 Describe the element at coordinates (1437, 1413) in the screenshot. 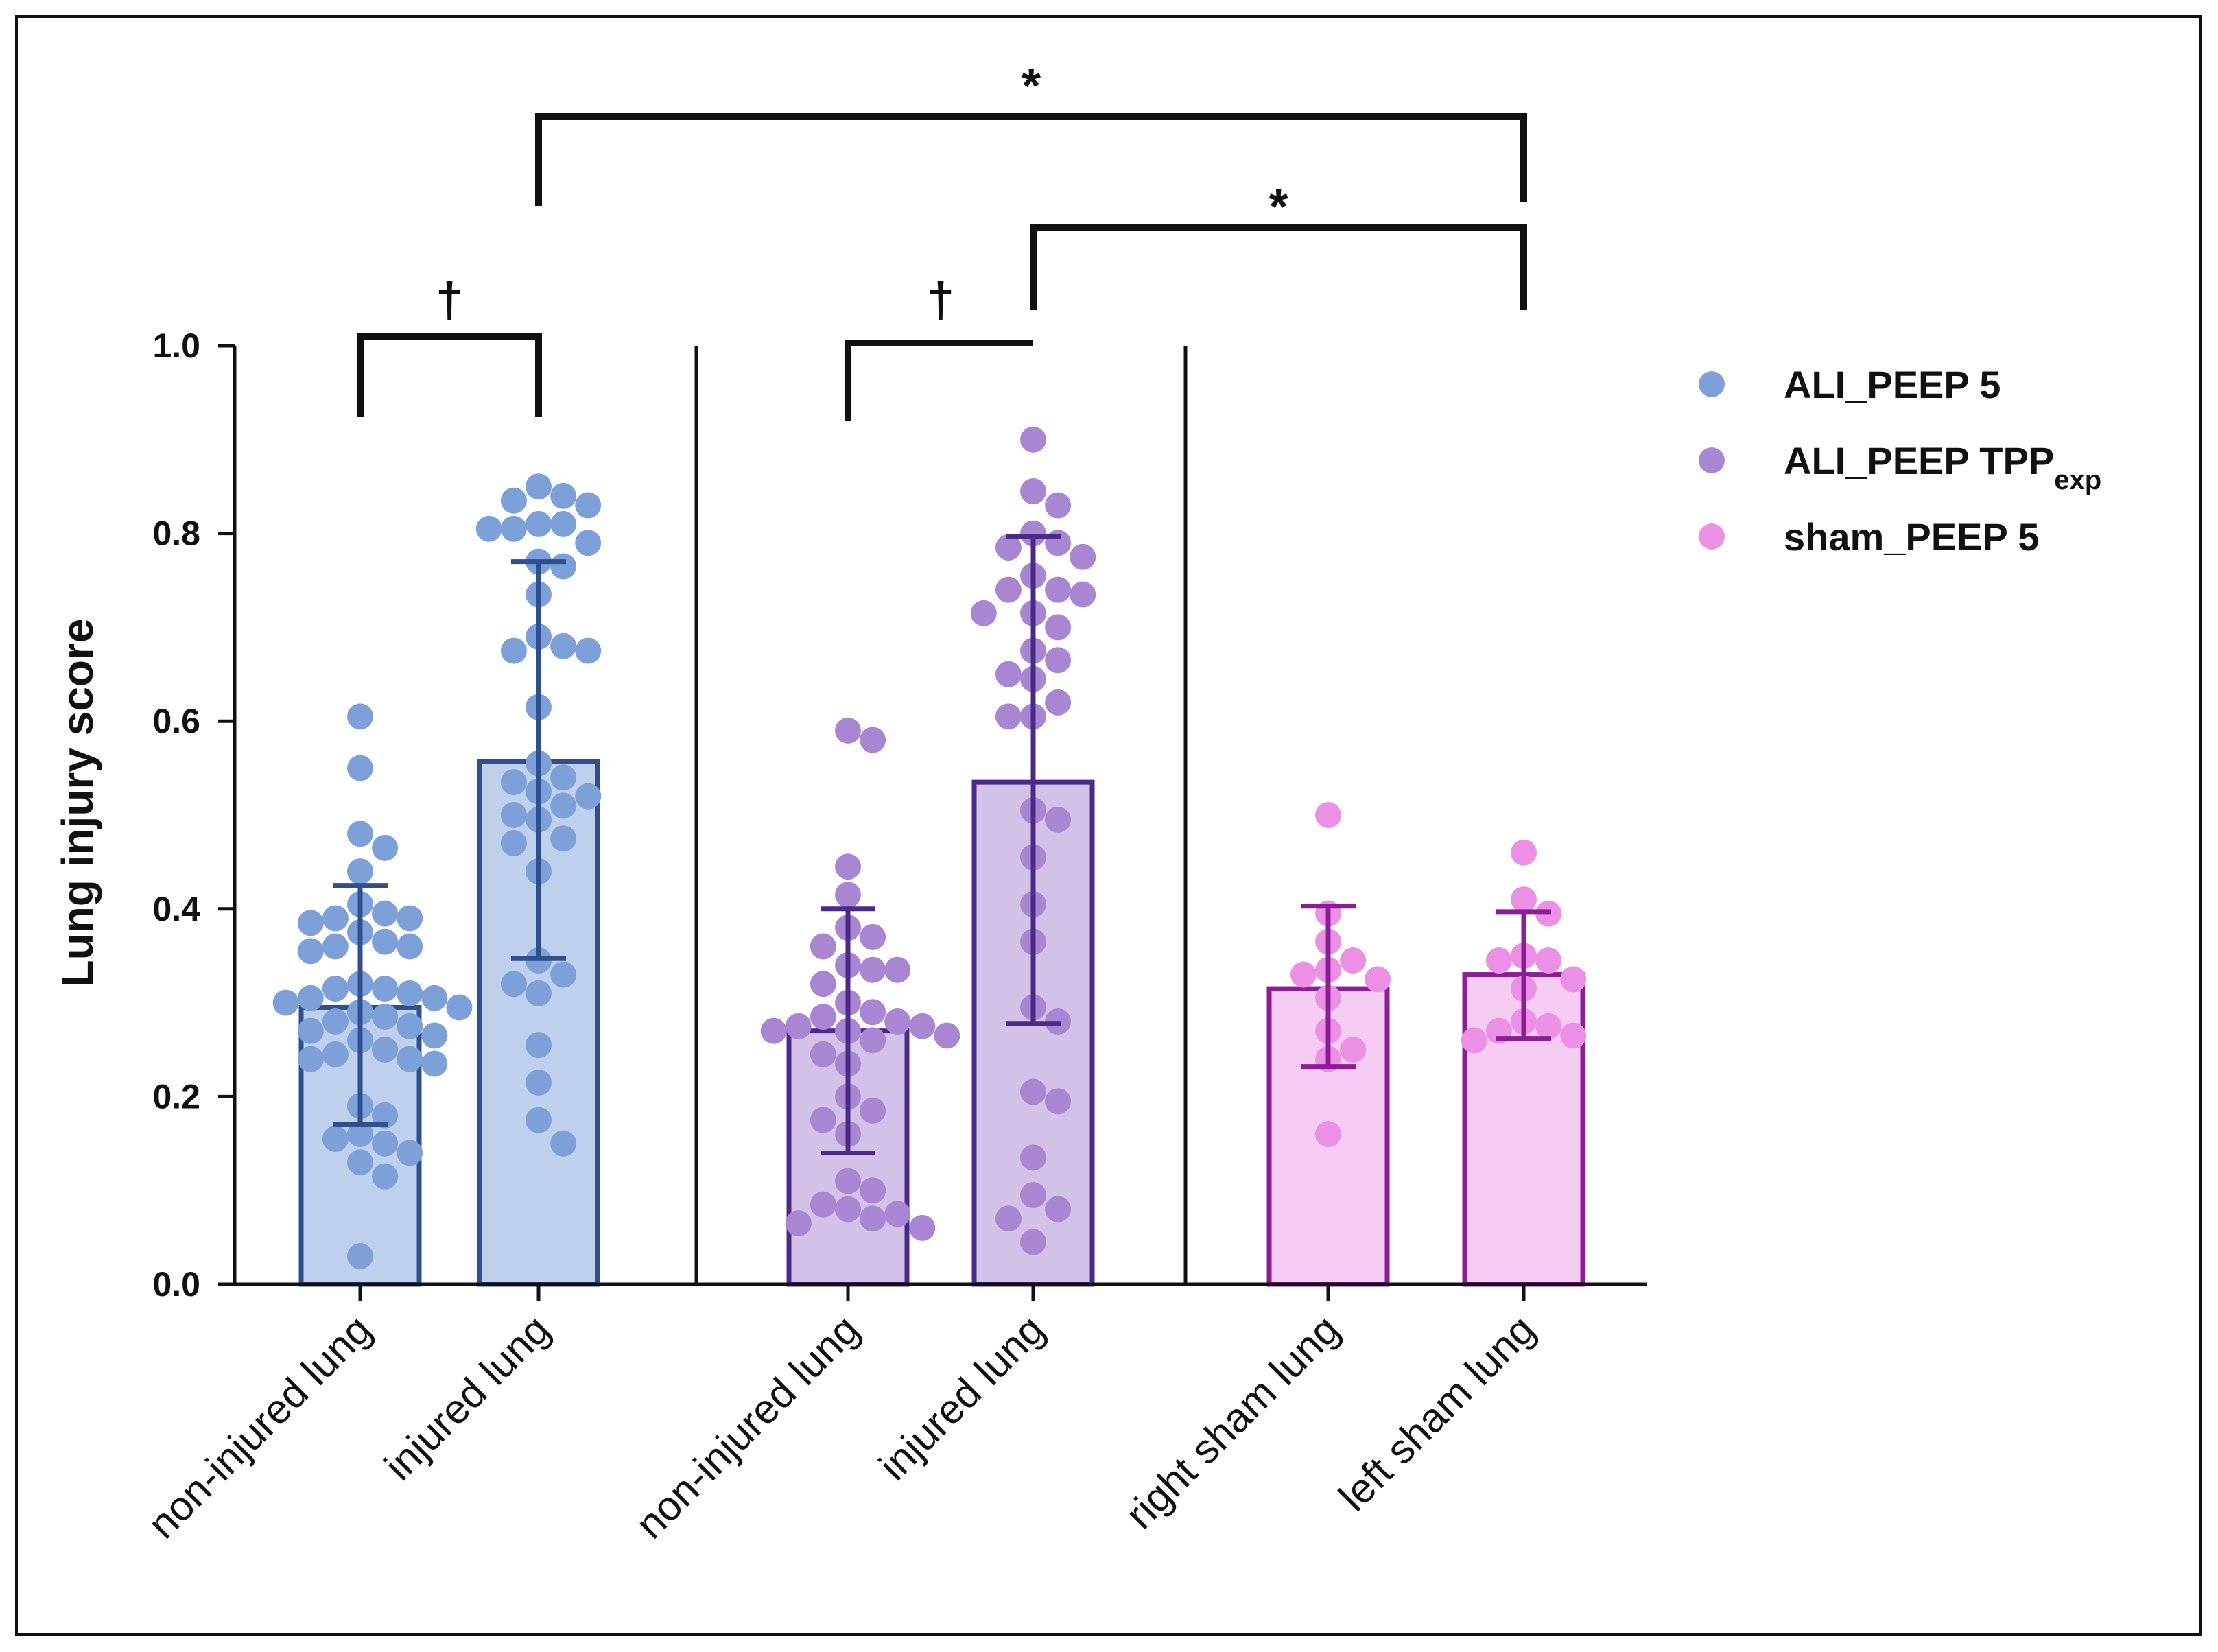

I see `x-category-label-5: left sham lung` at that location.